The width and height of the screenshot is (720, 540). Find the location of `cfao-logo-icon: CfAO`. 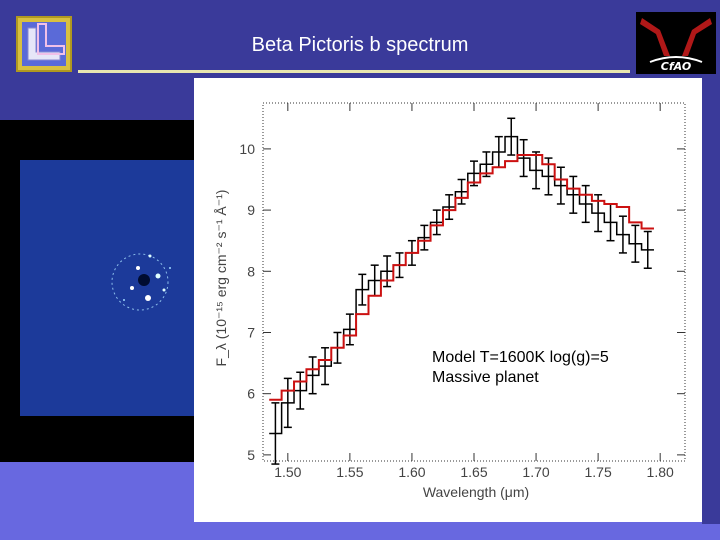

cfao-logo-icon: CfAO is located at coordinates (676, 43).